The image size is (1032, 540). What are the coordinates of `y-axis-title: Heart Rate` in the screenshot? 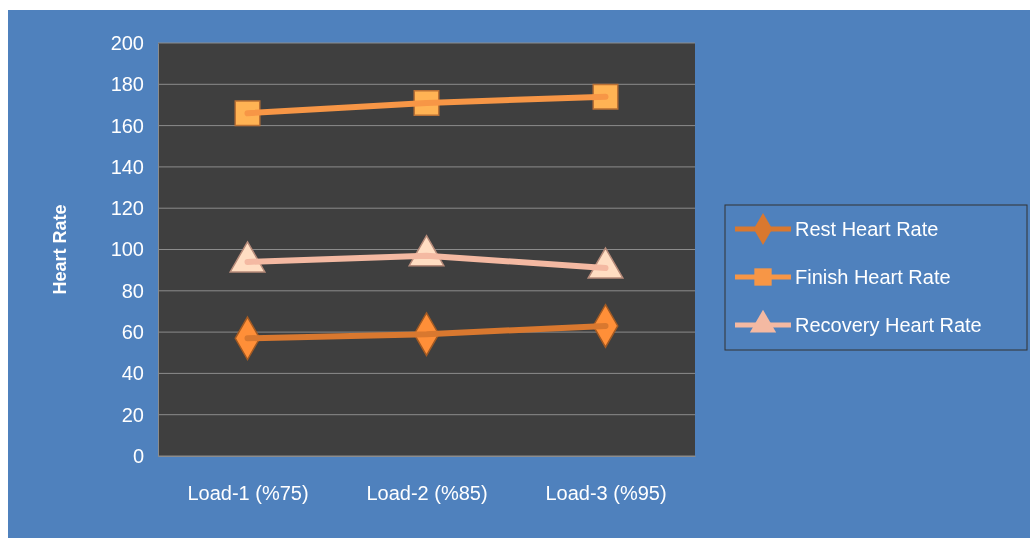 It's located at (60, 249).